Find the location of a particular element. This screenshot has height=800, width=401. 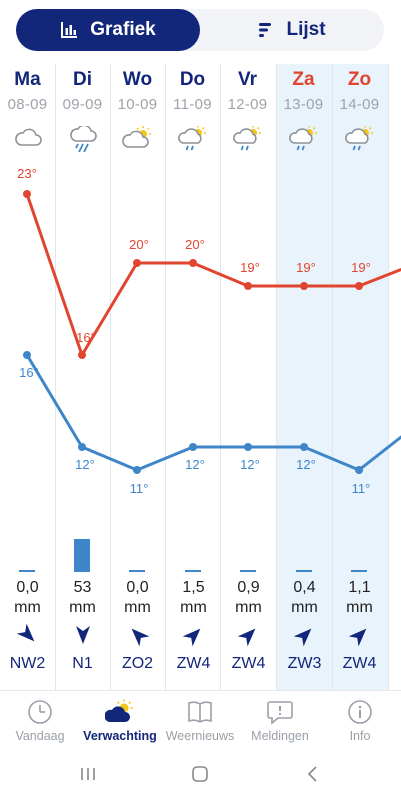

day-column-za: Za 13-09 is located at coordinates (303, 108).